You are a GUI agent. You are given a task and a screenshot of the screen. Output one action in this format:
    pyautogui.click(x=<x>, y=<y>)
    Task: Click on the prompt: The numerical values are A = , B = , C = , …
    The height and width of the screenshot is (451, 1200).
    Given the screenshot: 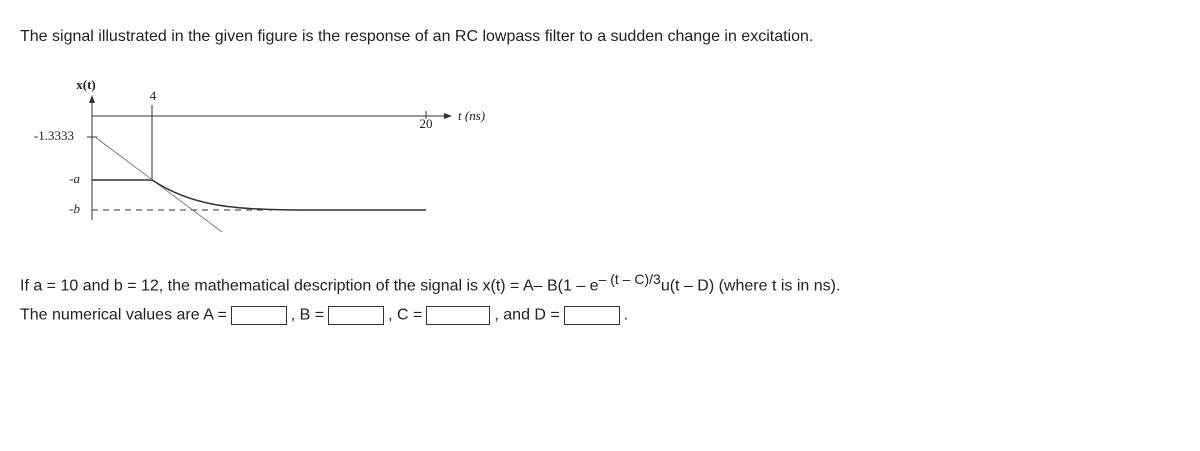 What is the action you would take?
    pyautogui.click(x=324, y=315)
    